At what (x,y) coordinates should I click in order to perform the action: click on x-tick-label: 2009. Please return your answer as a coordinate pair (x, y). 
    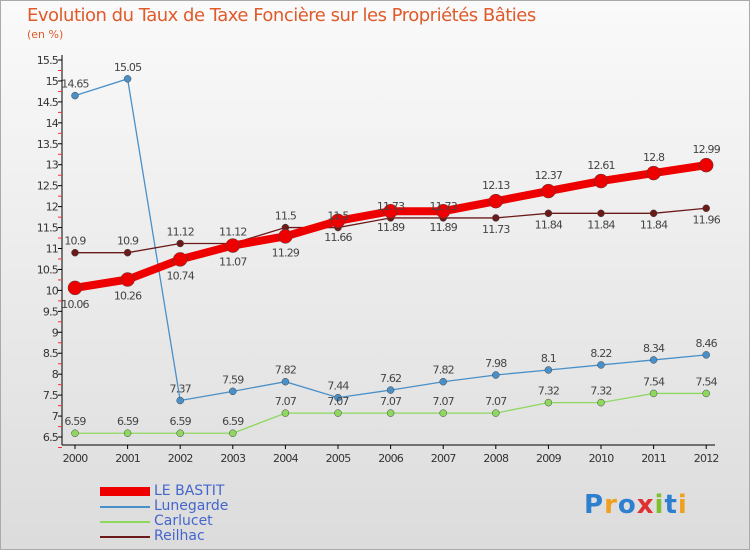
    Looking at the image, I should click on (549, 458).